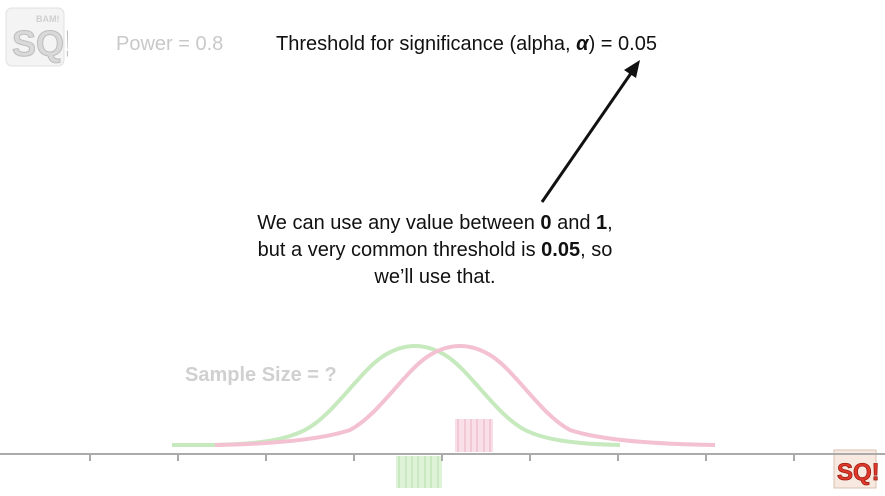 The image size is (885, 496). I want to click on pink-distribution-curve, so click(465, 395).